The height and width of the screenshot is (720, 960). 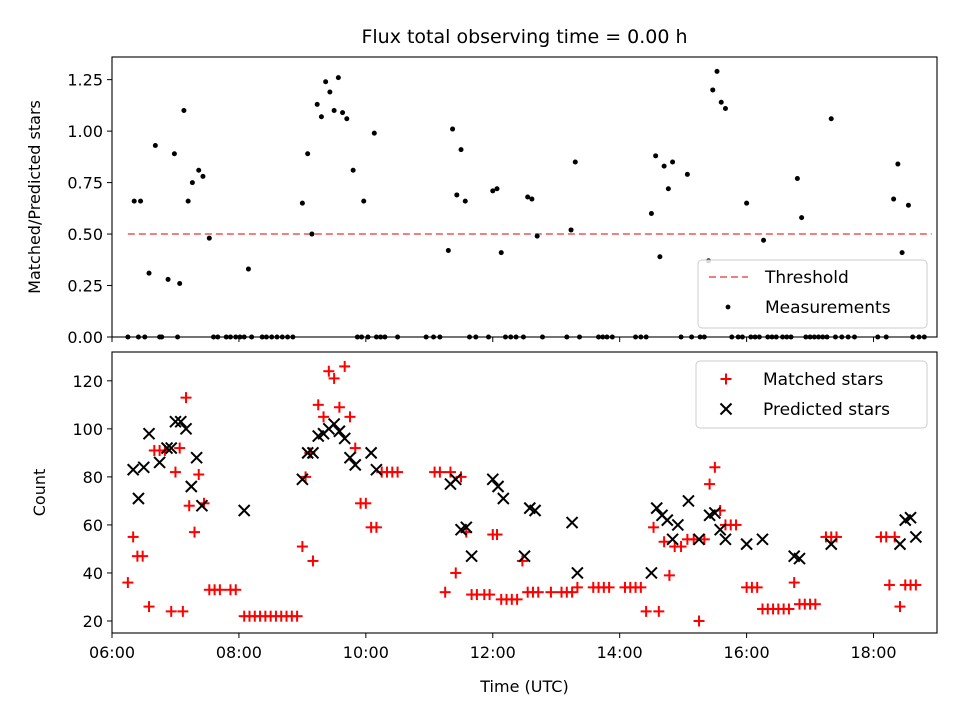 I want to click on bottom-y-tick-label: 120, so click(x=87, y=381).